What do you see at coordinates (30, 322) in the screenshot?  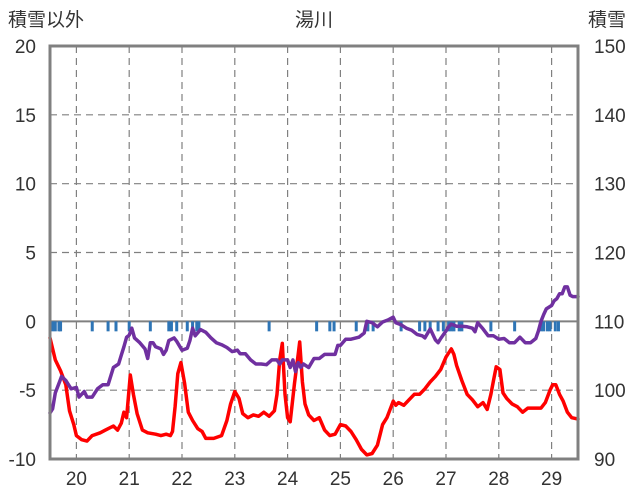 I see `left-tick-label-4: 0` at bounding box center [30, 322].